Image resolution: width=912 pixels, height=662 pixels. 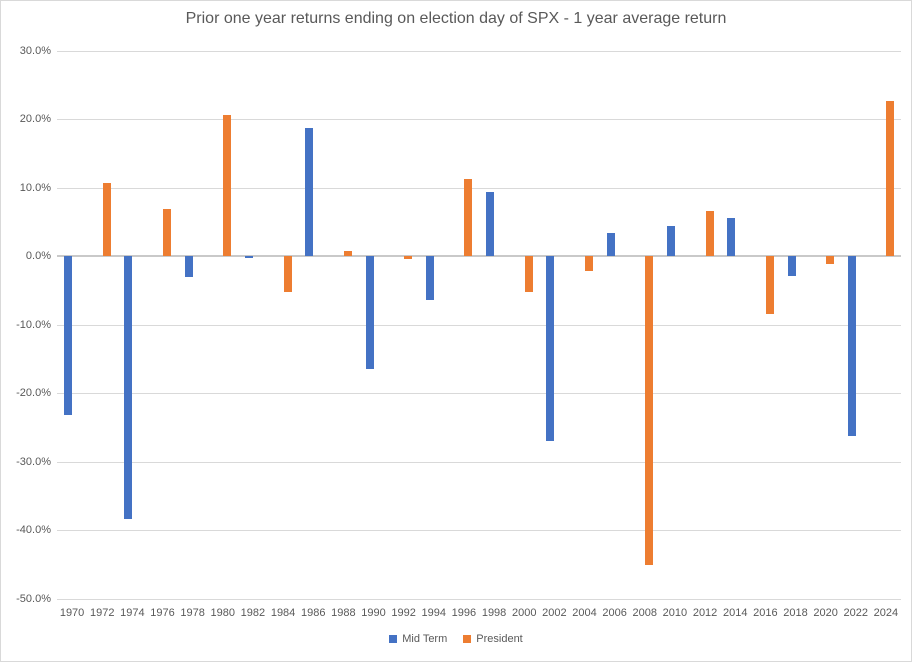 What do you see at coordinates (709, 233) in the screenshot?
I see `bar-president-2012` at bounding box center [709, 233].